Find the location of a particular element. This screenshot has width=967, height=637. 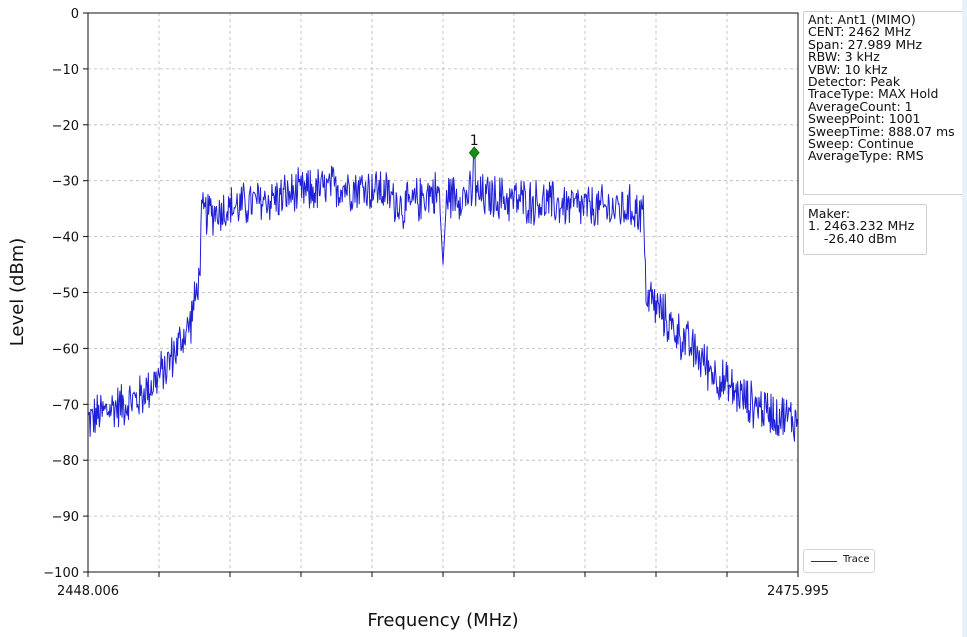

marker-label: 1 is located at coordinates (474, 141).